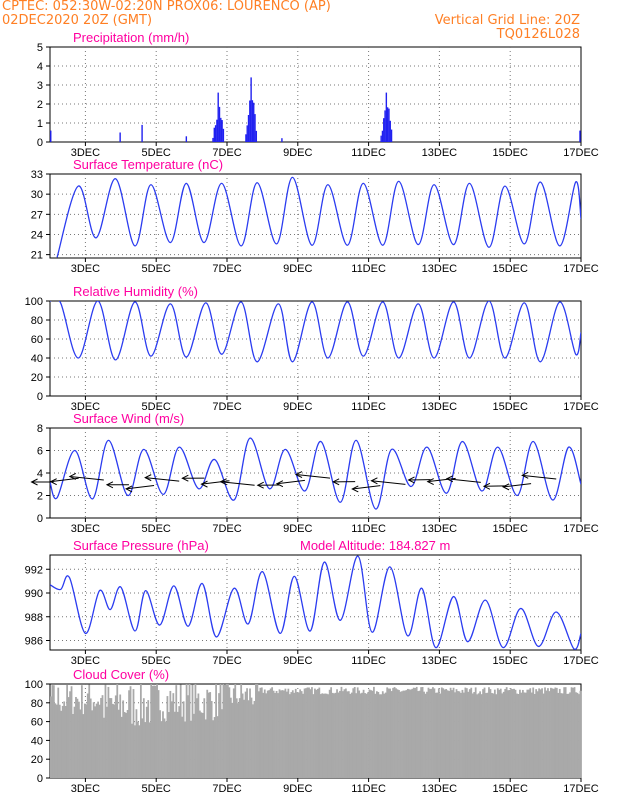 This screenshot has height=800, width=618. What do you see at coordinates (40, 474) in the screenshot?
I see `wind-ytick-label: 4` at bounding box center [40, 474].